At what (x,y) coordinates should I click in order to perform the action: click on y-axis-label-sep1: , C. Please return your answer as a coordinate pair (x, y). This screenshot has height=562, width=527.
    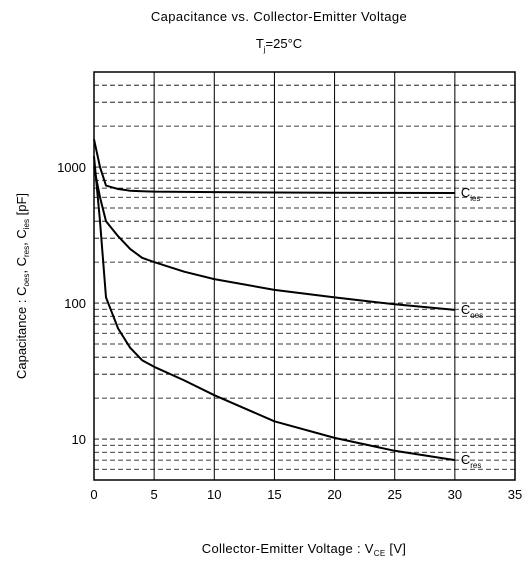
    Looking at the image, I should click on (21, 265).